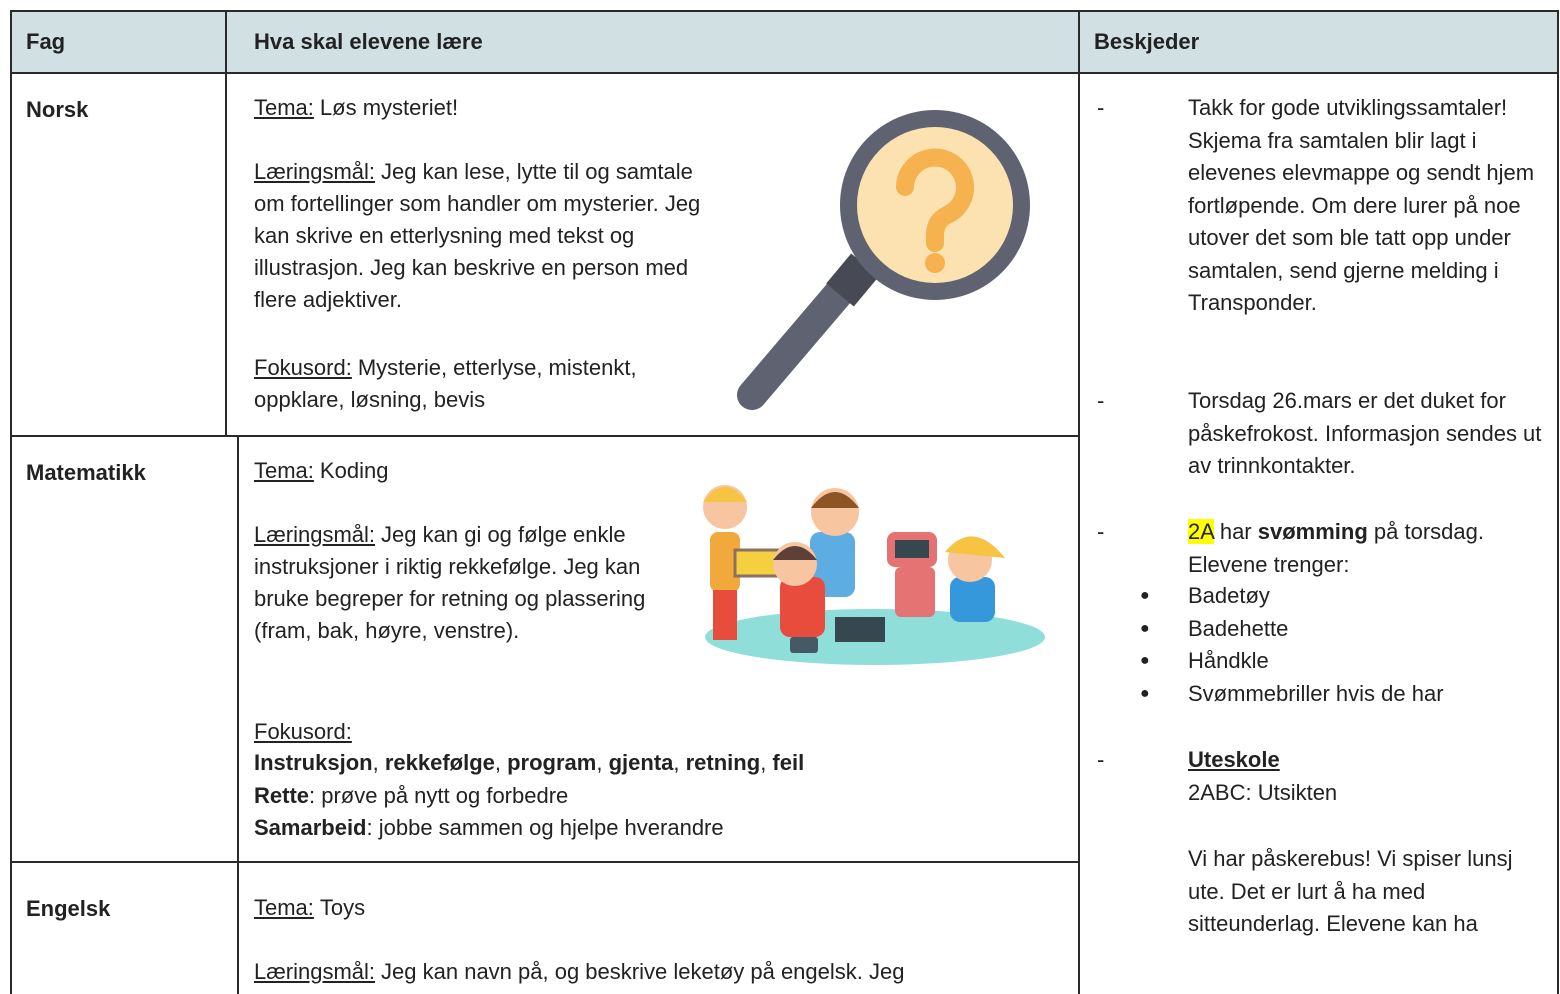  I want to click on list-item: Svømmebriller hvis de har, so click(1316, 693).